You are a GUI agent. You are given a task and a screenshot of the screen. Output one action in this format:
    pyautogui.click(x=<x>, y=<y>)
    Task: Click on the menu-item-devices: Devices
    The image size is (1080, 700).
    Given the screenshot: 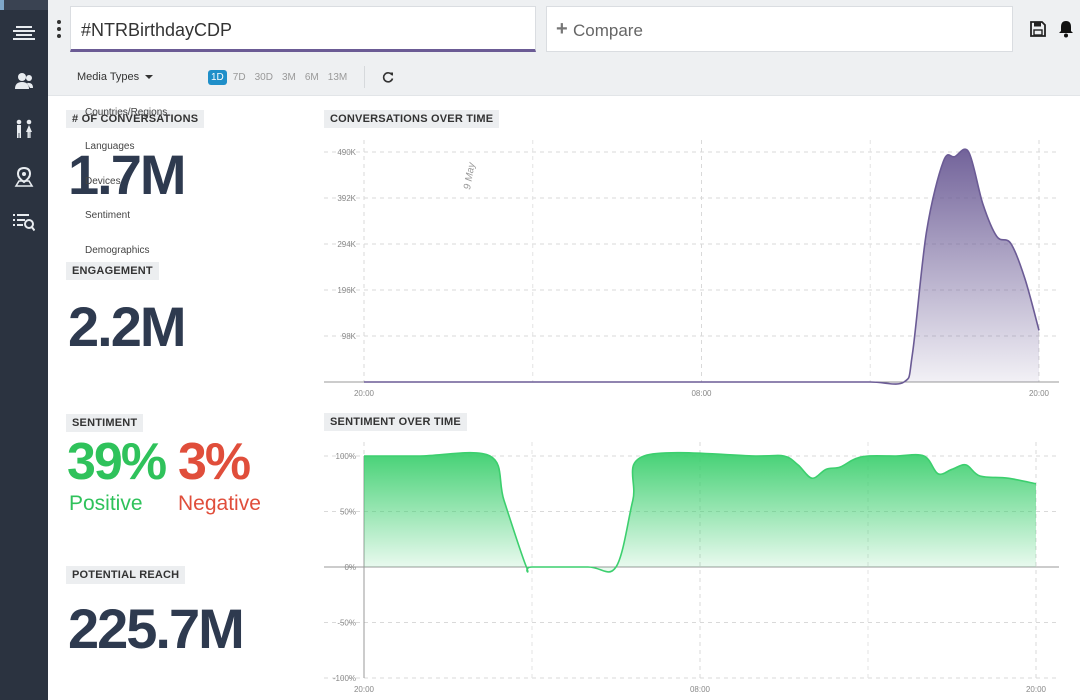 What is the action you would take?
    pyautogui.click(x=103, y=181)
    